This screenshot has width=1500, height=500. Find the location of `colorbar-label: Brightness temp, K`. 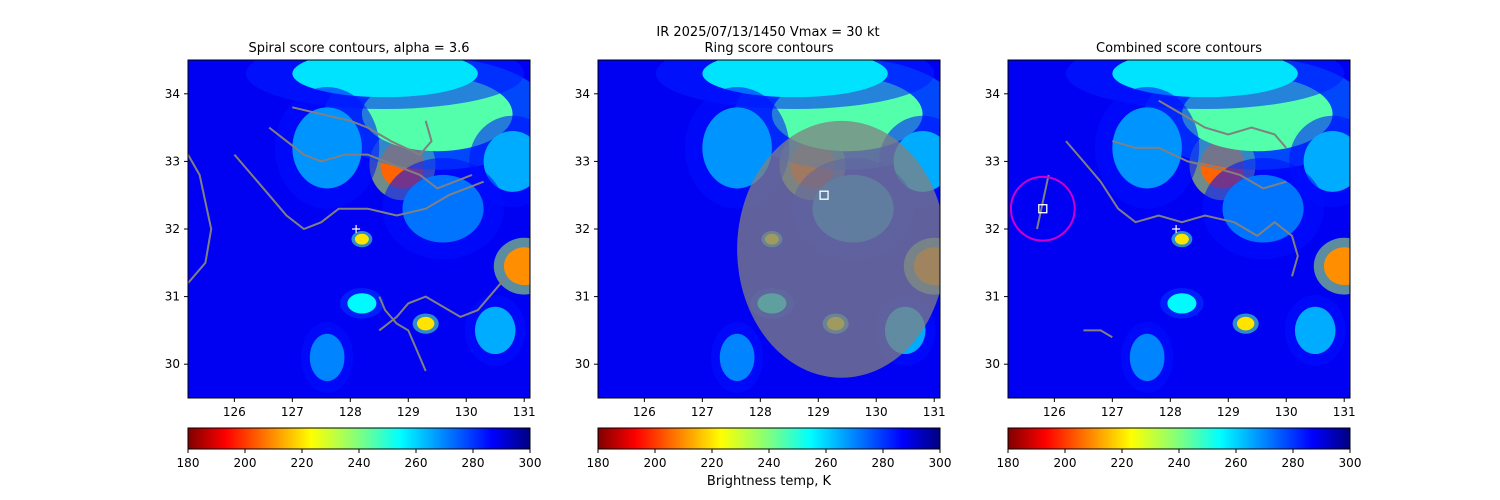

colorbar-label: Brightness temp, K is located at coordinates (769, 481).